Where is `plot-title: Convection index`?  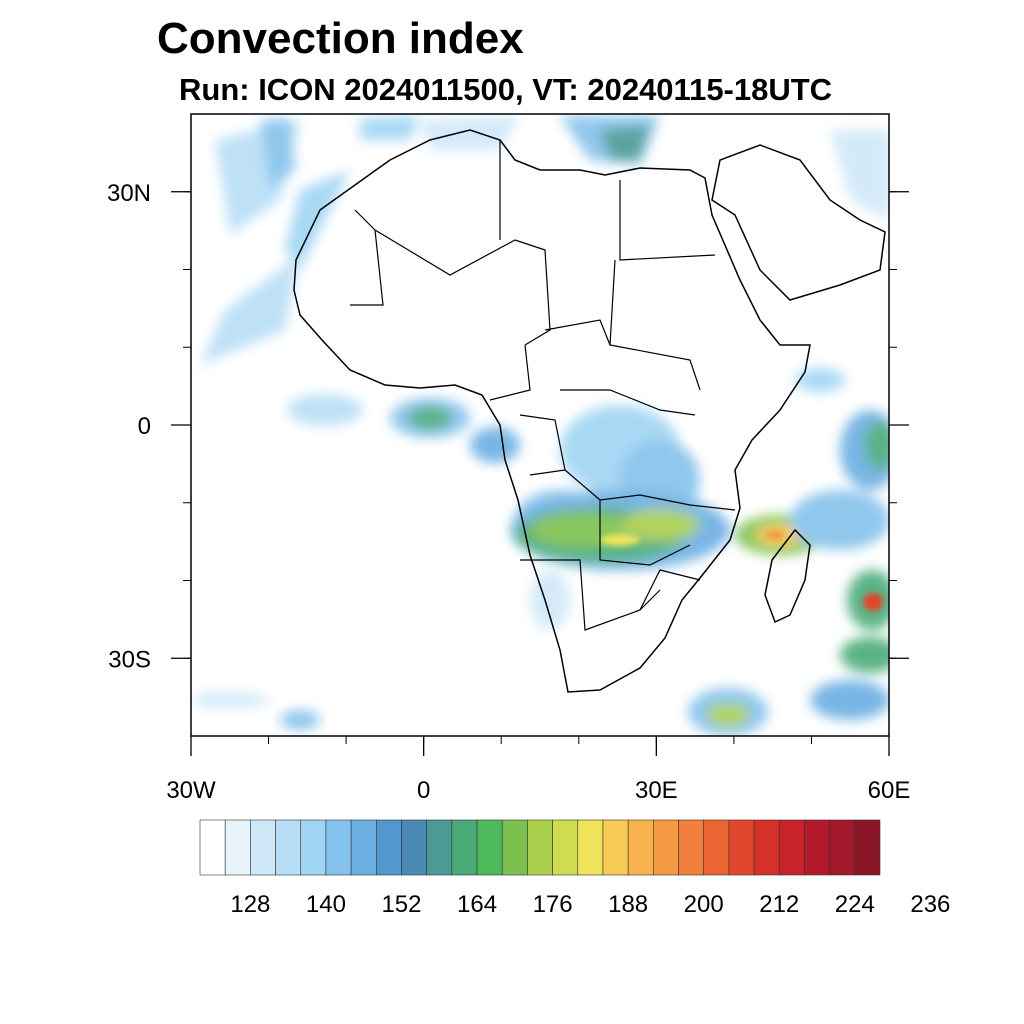
plot-title: Convection index is located at coordinates (340, 38).